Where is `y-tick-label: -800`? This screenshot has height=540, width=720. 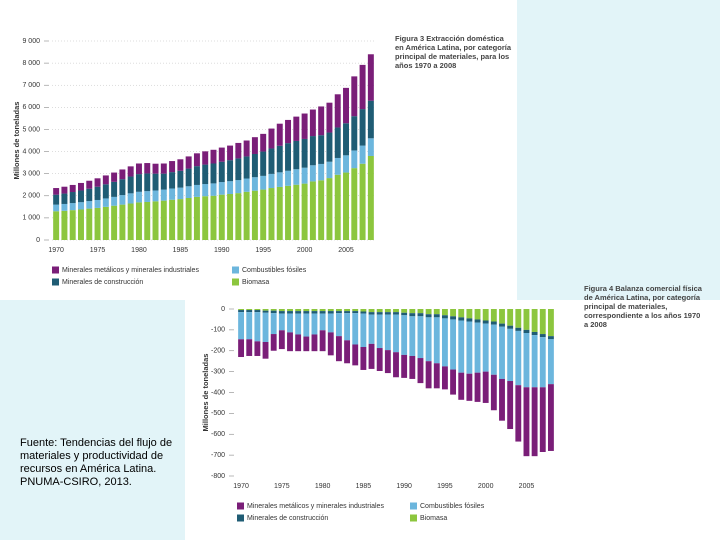 y-tick-label: -800 is located at coordinates (218, 476).